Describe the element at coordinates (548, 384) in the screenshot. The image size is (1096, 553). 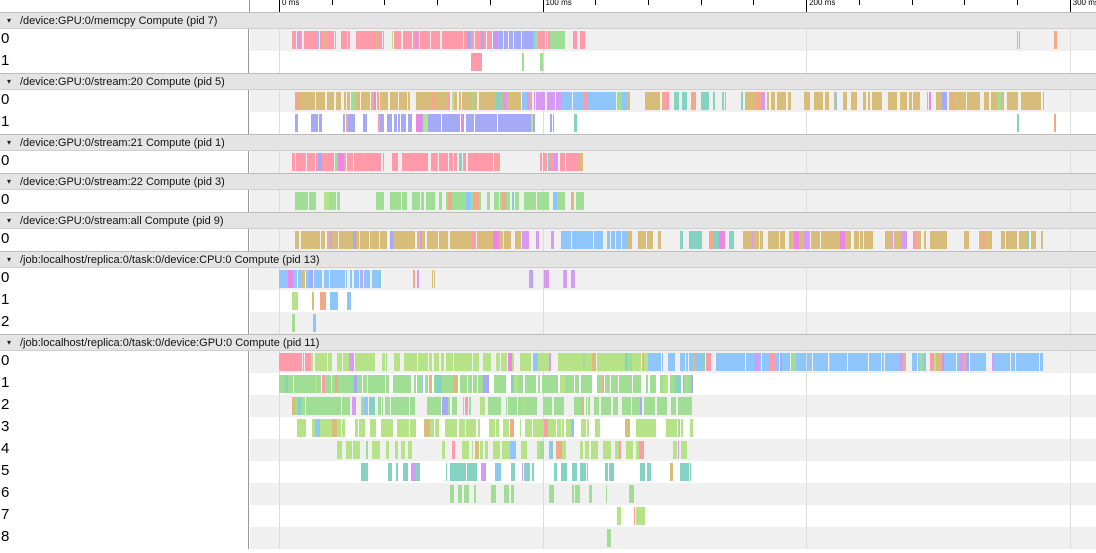
I see `thread-row: 1` at that location.